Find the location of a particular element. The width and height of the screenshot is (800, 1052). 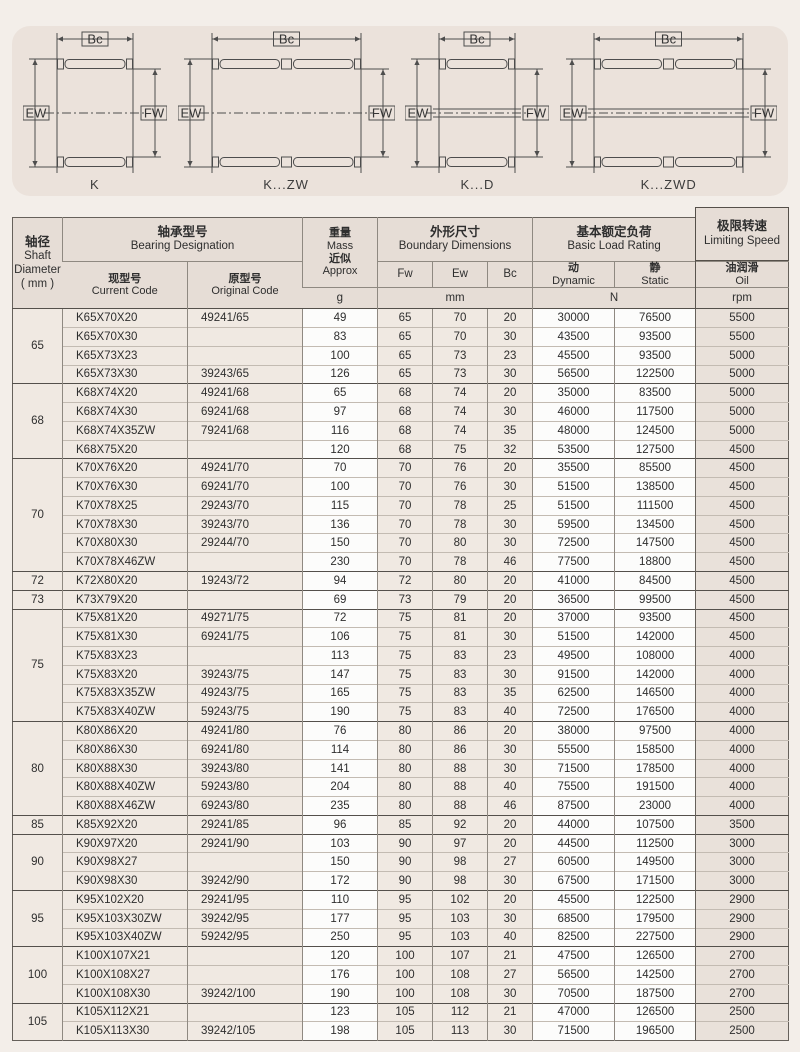

cell-mass: 65 is located at coordinates (340, 393).